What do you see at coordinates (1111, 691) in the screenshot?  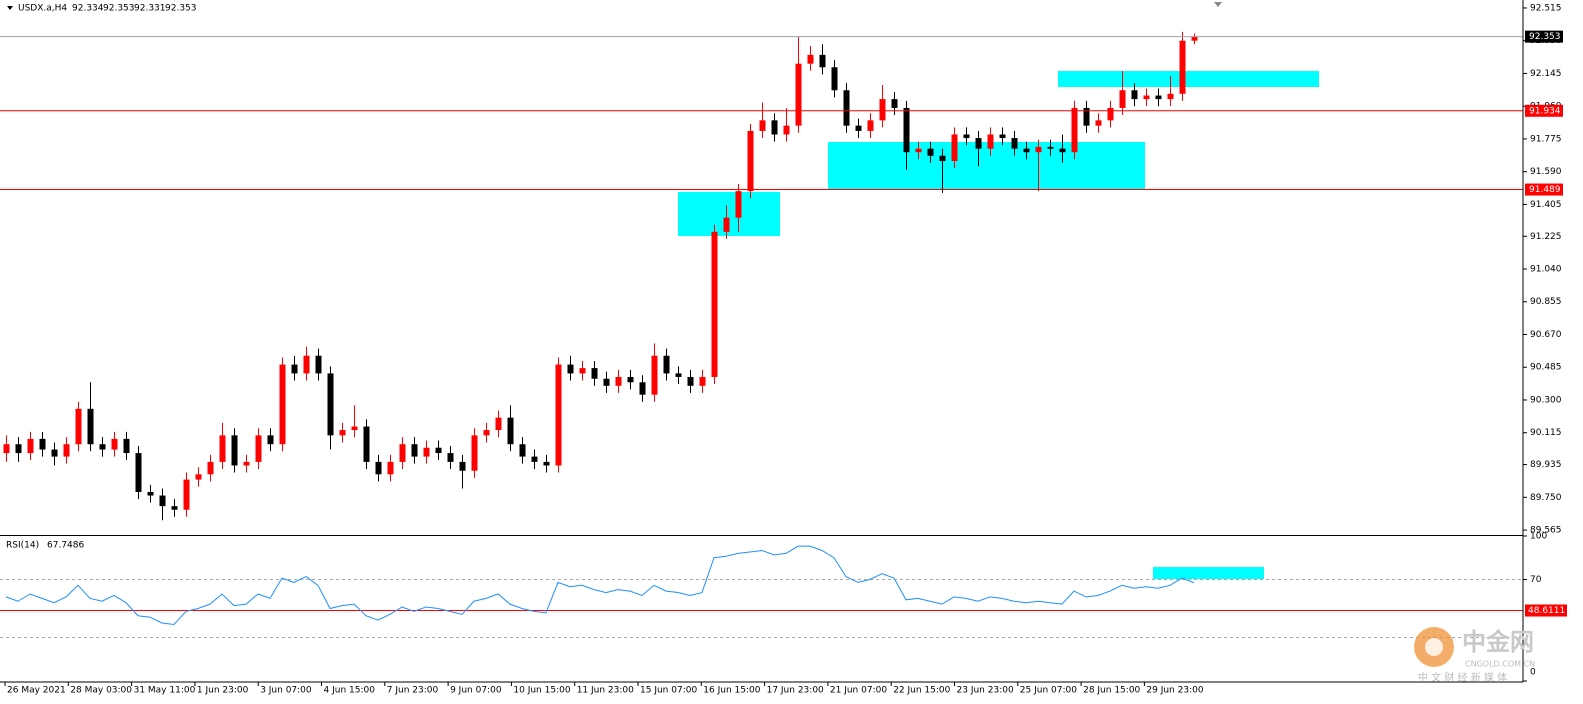 I see `x-tick-label: 28 Jun 15:00` at bounding box center [1111, 691].